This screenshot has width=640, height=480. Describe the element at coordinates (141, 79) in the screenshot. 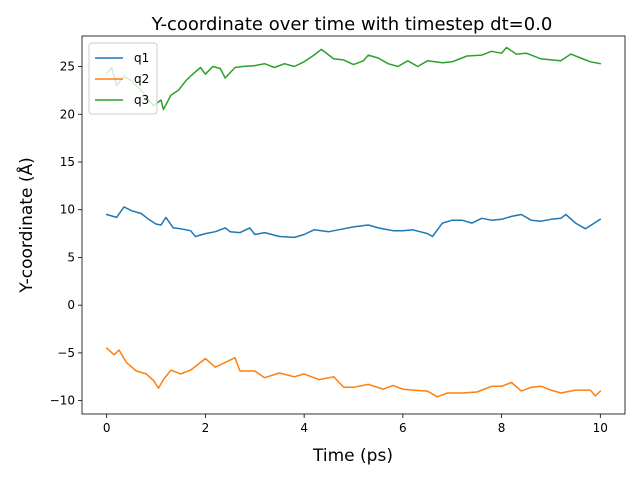

I see `legend-label-q2: q2` at that location.